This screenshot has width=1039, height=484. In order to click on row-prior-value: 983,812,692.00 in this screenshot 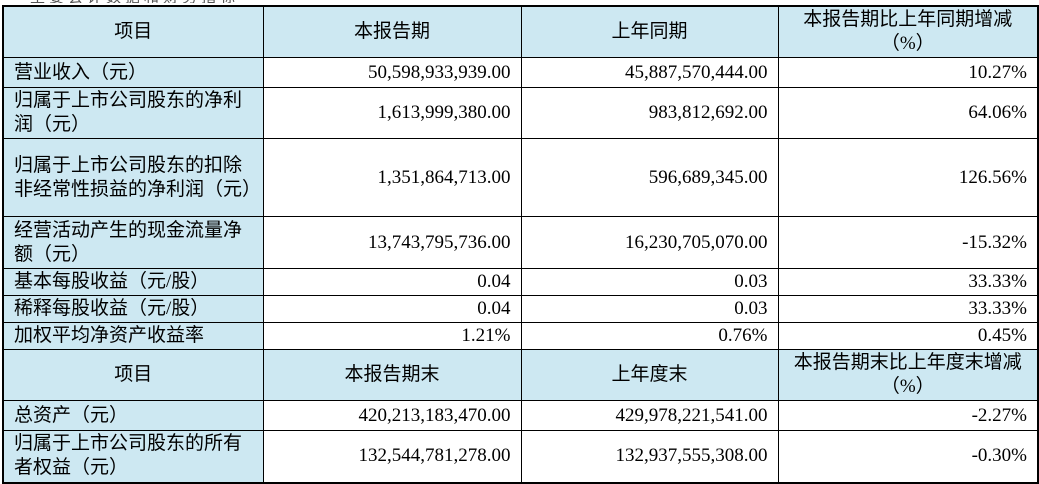, I will do `click(649, 113)`.